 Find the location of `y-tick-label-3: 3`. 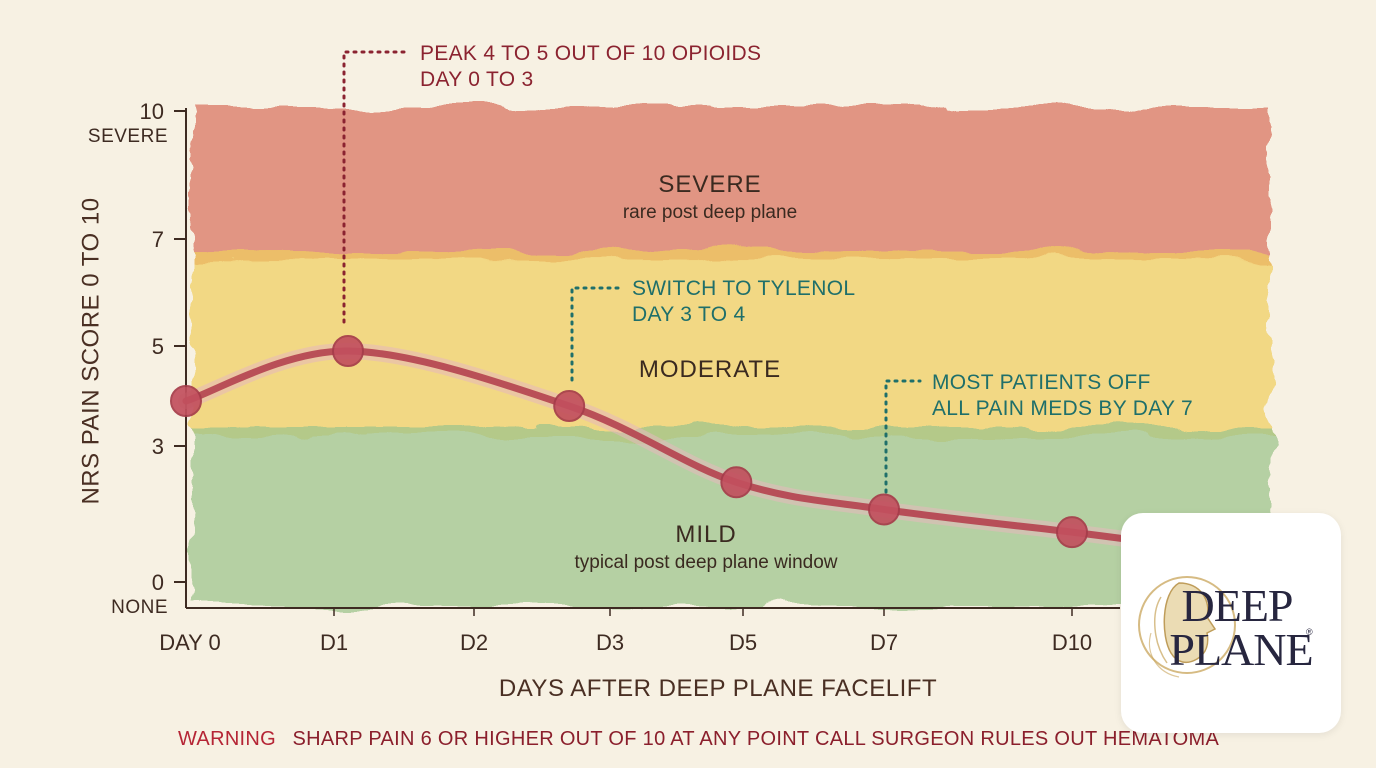

y-tick-label-3: 3 is located at coordinates (158, 446).